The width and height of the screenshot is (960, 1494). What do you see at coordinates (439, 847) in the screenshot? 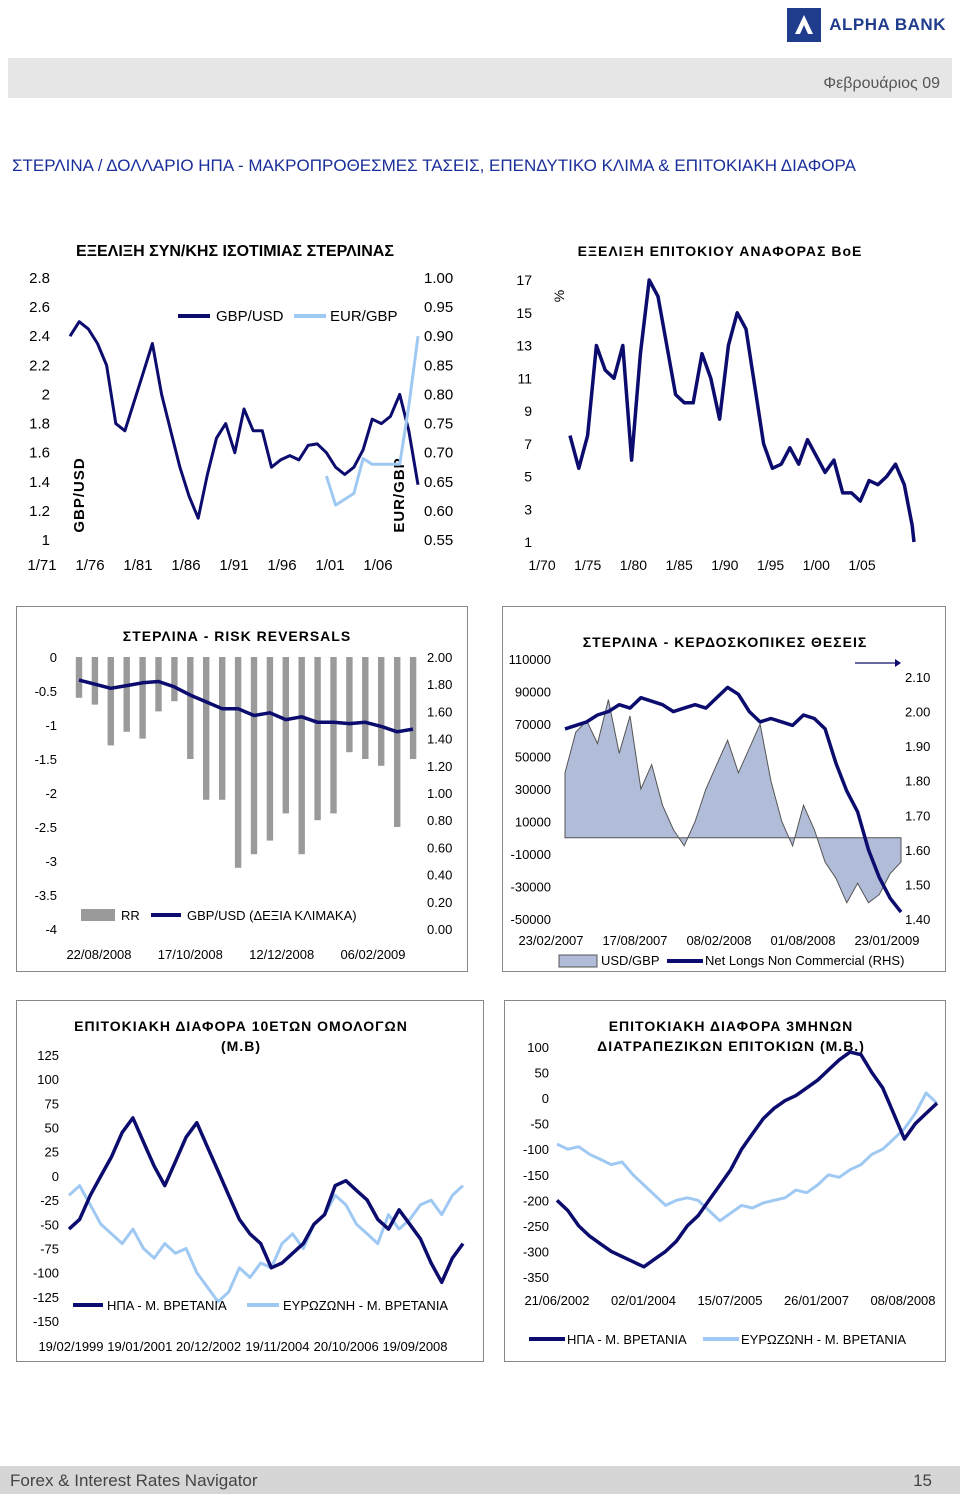
I see `y2-tick-label: 0.60` at bounding box center [439, 847].